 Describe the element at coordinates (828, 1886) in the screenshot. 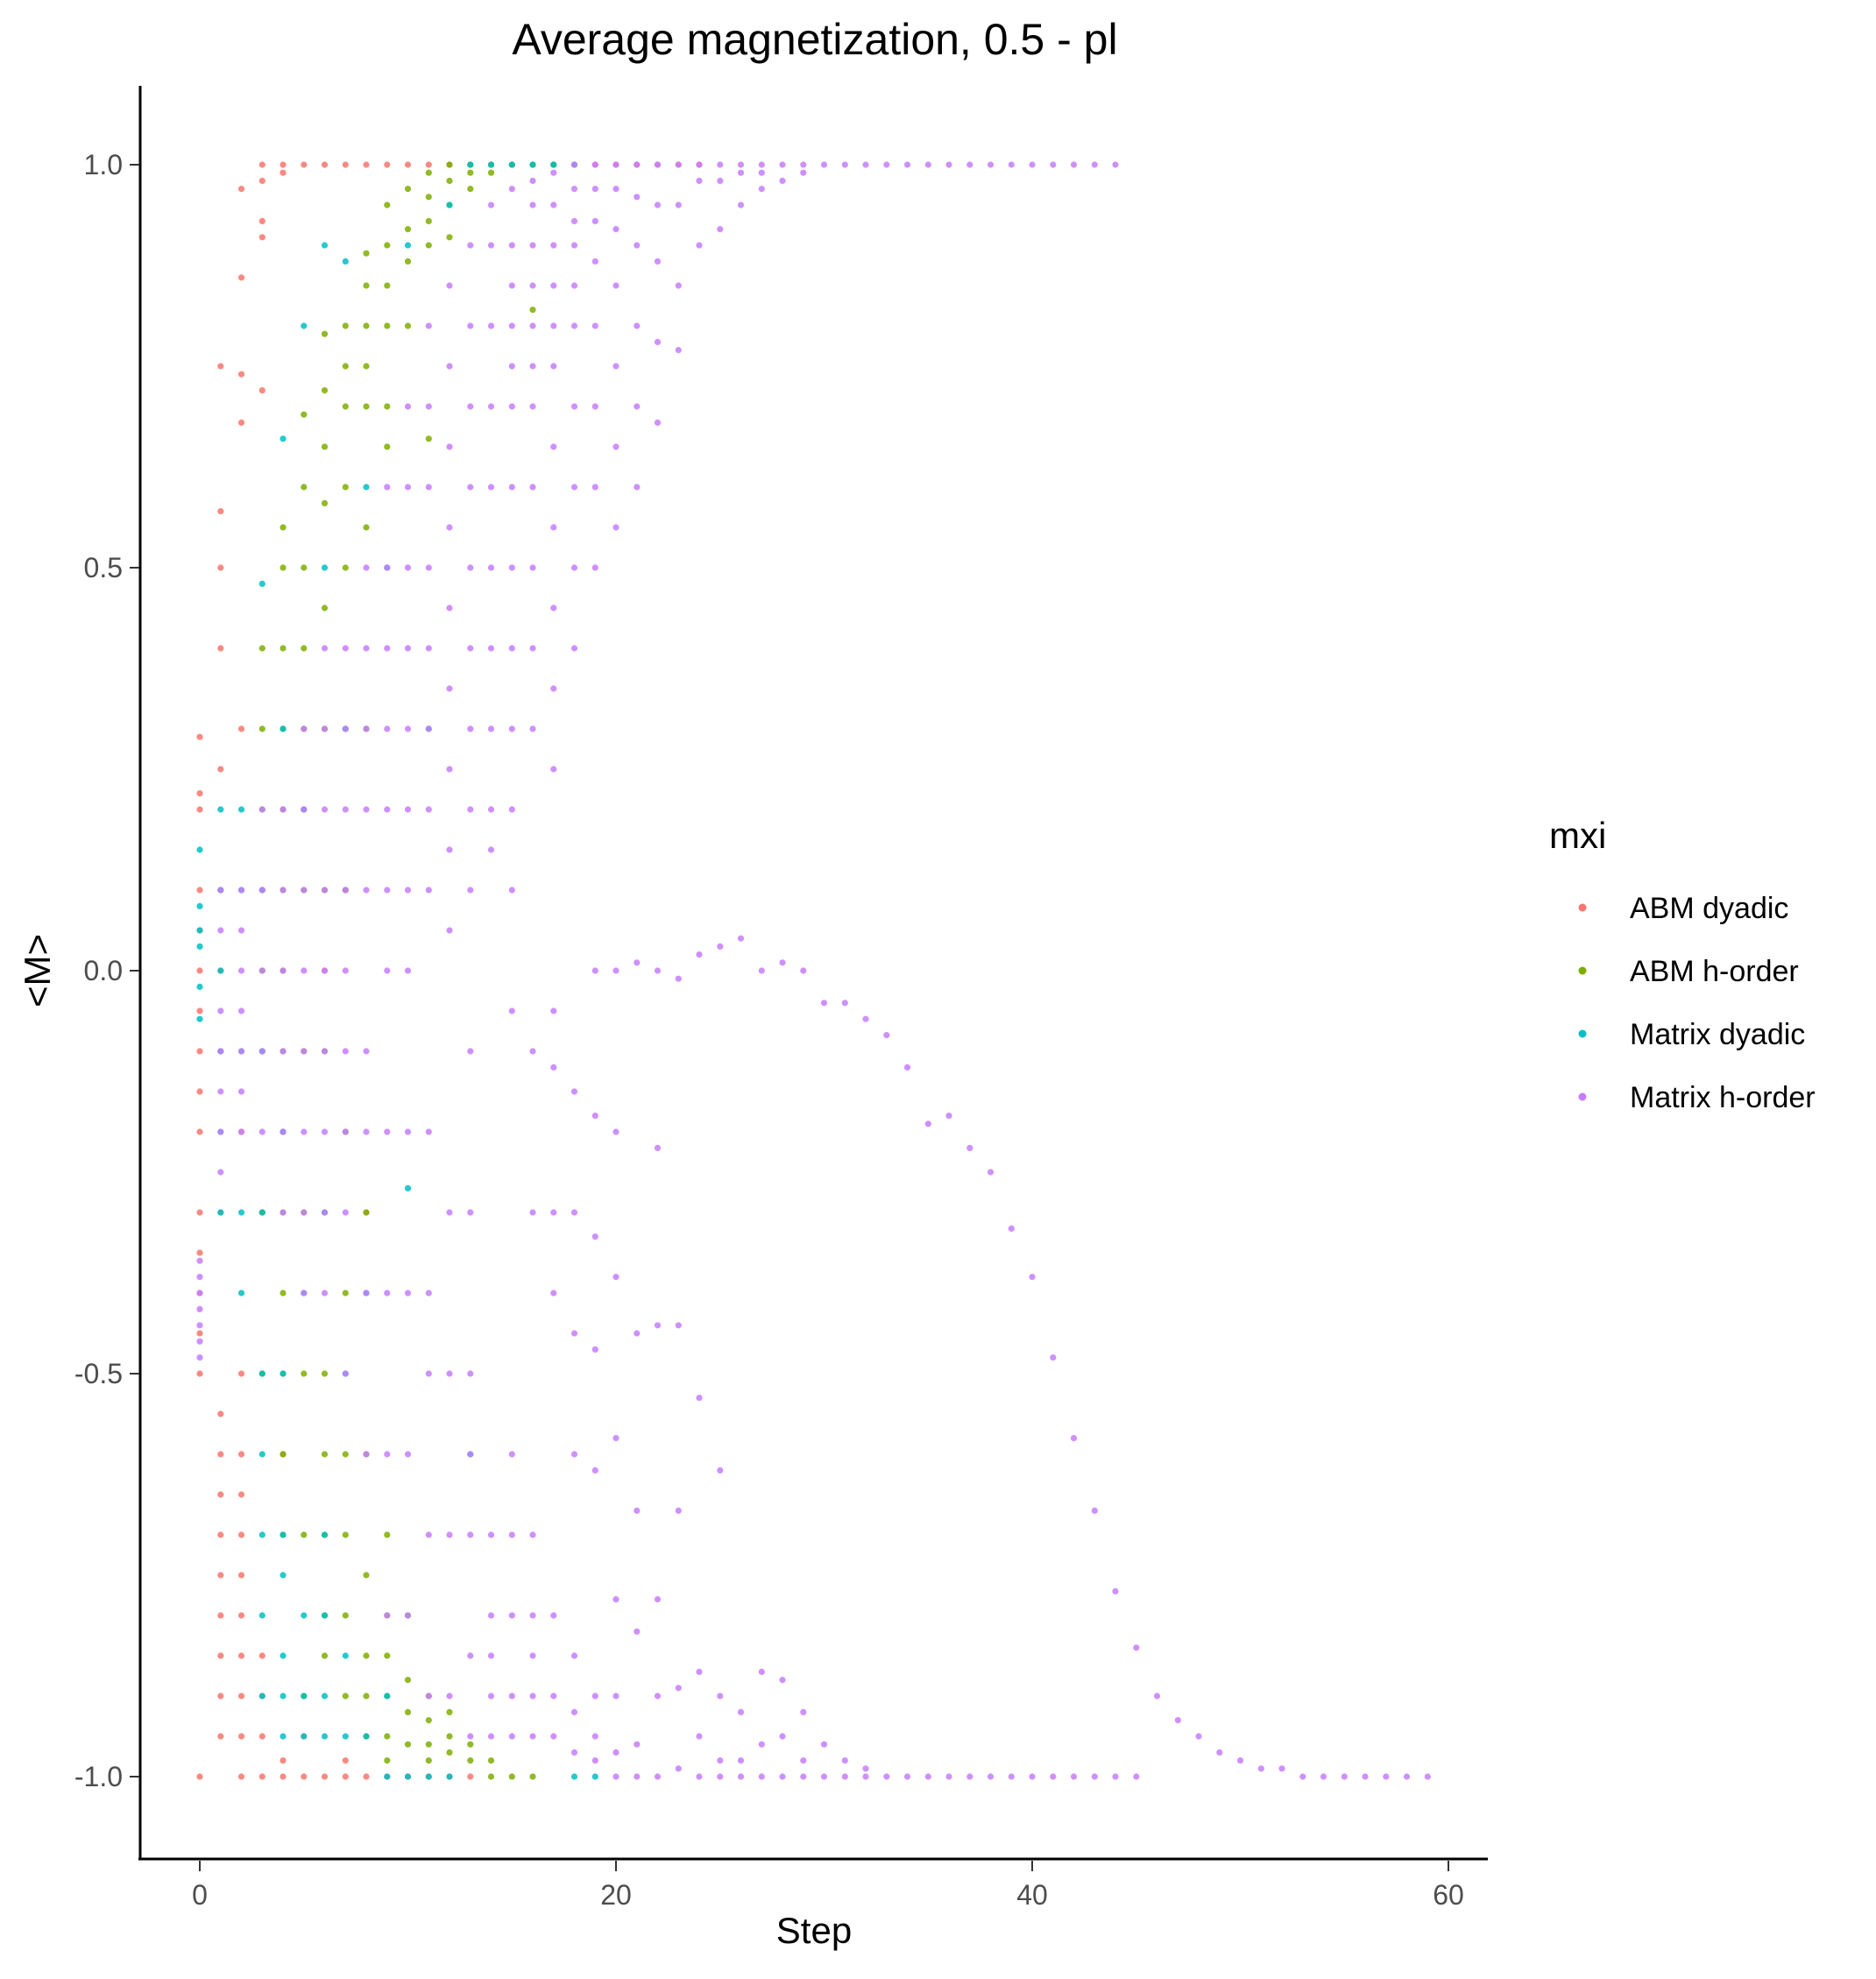

I see `x-axis-ticks: 0 20 40 60` at that location.